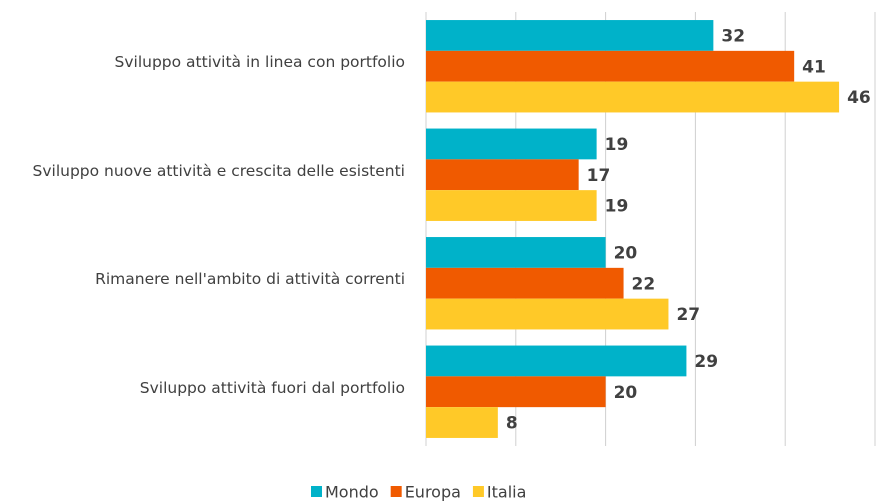  I want to click on category-text: Sviluppo attività fuori dal portfolio, so click(272, 387).